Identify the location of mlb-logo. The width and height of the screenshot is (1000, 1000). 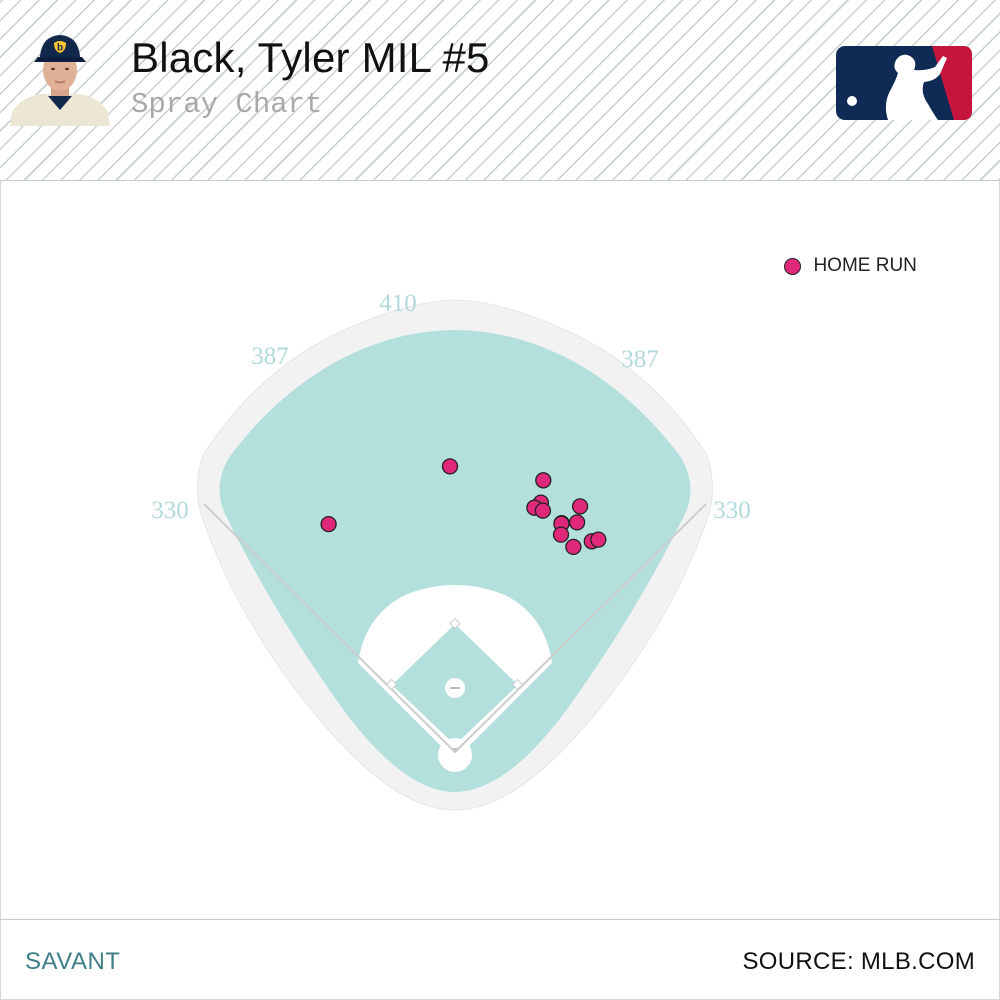
(904, 83).